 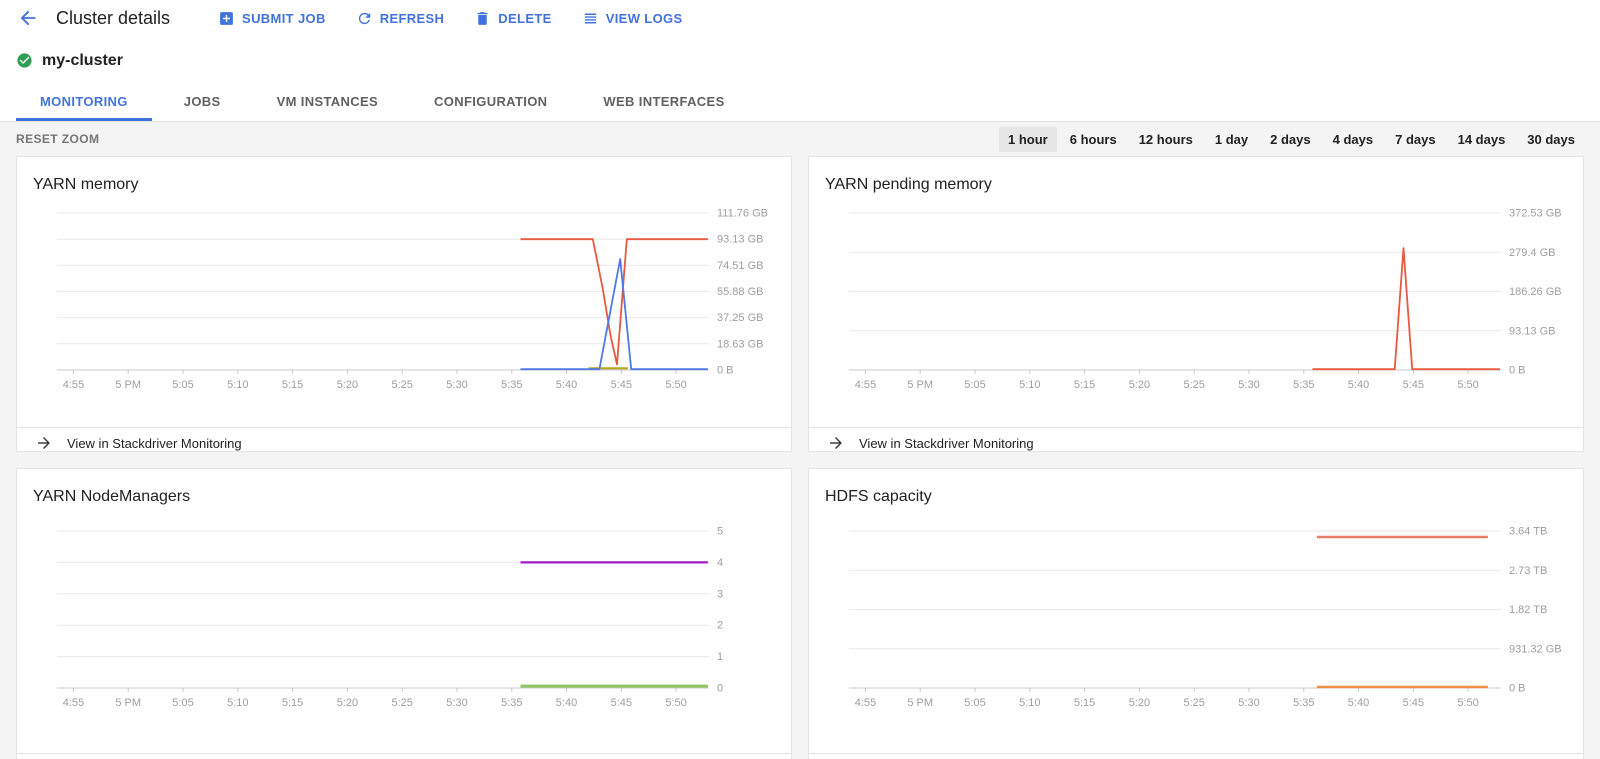 What do you see at coordinates (1353, 139) in the screenshot?
I see `range-4-days: 4 days` at bounding box center [1353, 139].